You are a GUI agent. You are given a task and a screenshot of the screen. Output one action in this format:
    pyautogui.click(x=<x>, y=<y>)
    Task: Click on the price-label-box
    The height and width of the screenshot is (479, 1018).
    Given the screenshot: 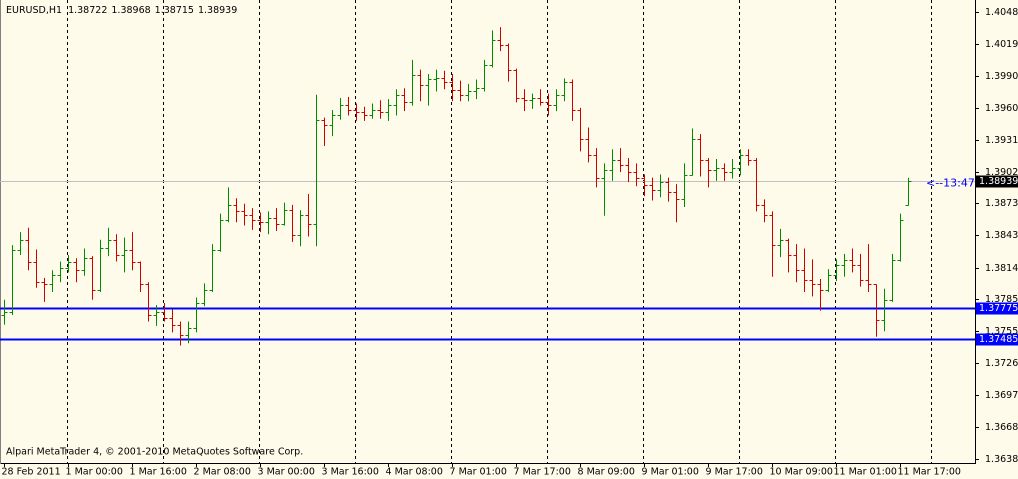 What is the action you would take?
    pyautogui.click(x=997, y=181)
    